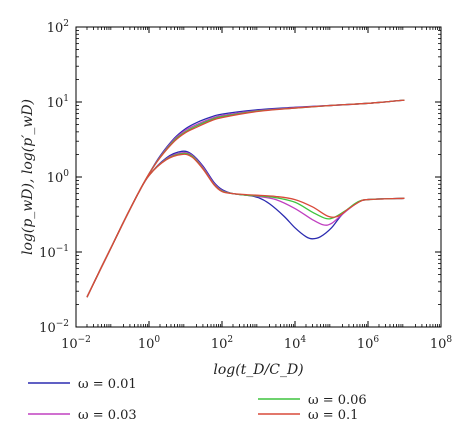 The width and height of the screenshot is (474, 443). Describe the element at coordinates (149, 343) in the screenshot. I see `x-tick-label-1: 10⁰` at that location.